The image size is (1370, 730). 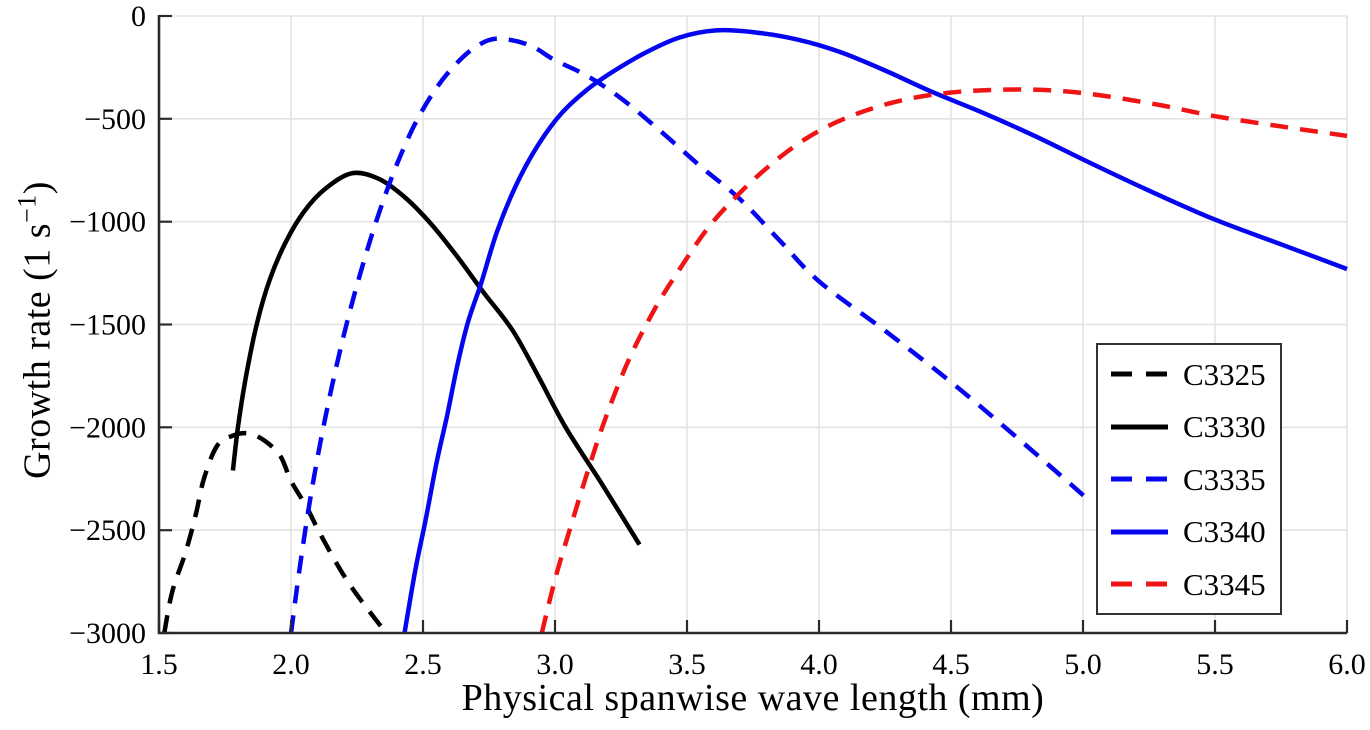 I want to click on y-tick-label: −2500, so click(x=107, y=530).